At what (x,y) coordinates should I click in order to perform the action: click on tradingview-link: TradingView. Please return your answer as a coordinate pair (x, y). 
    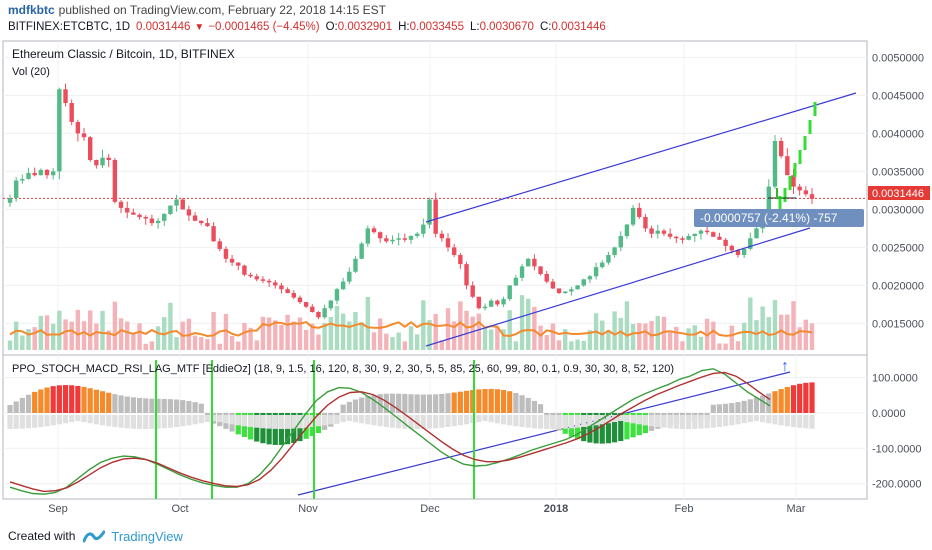
    Looking at the image, I should click on (147, 536).